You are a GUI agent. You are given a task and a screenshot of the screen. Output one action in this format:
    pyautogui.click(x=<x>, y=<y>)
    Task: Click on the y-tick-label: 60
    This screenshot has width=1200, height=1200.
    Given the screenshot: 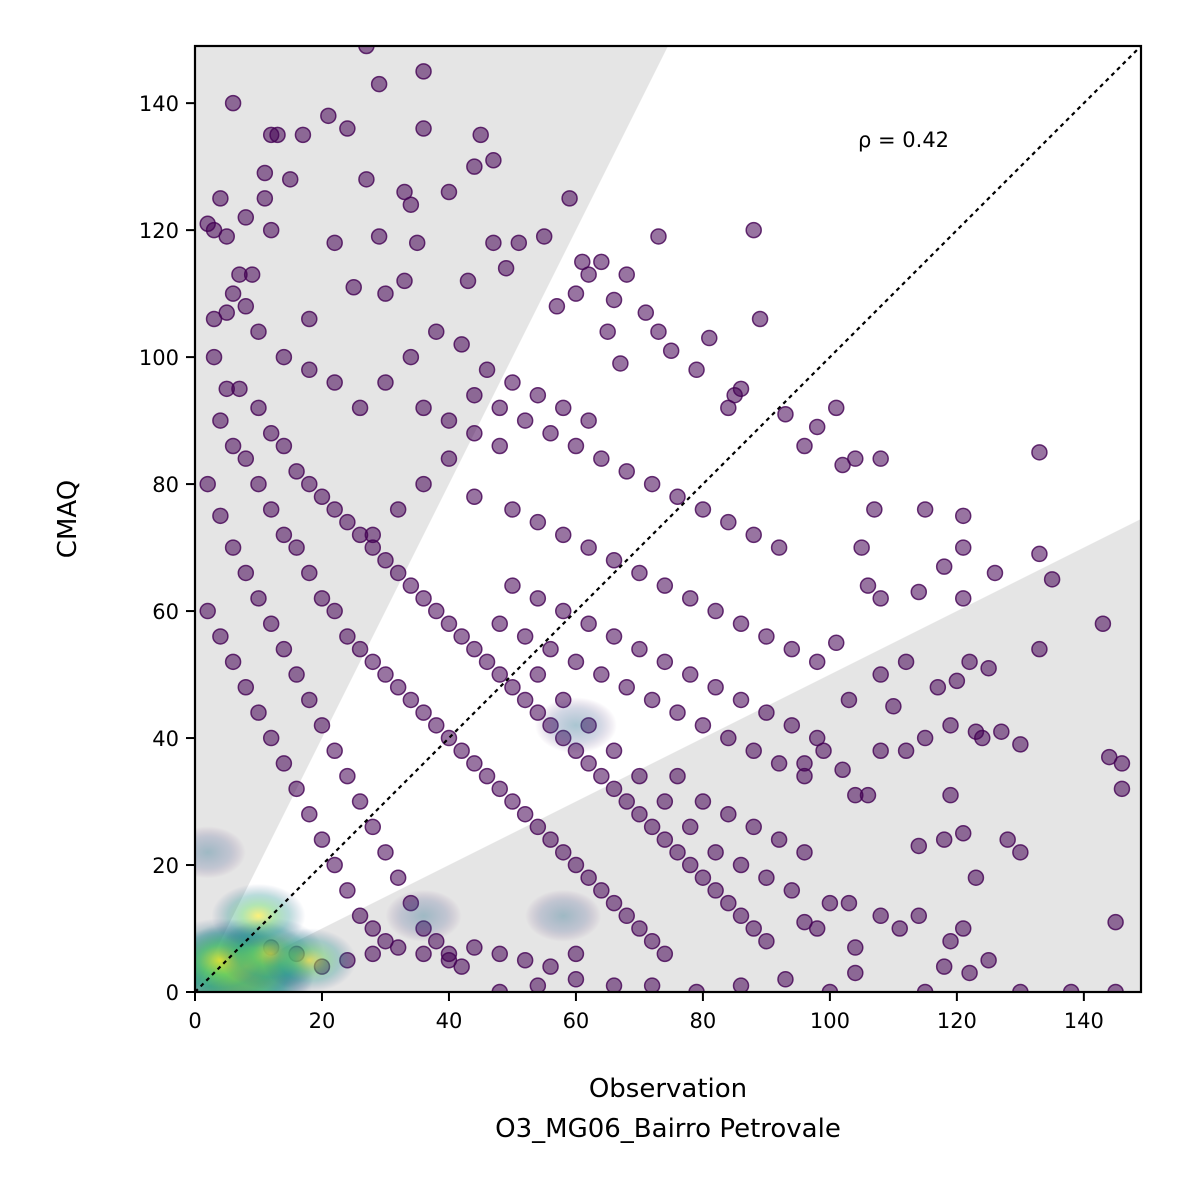 What is the action you would take?
    pyautogui.click(x=165, y=612)
    